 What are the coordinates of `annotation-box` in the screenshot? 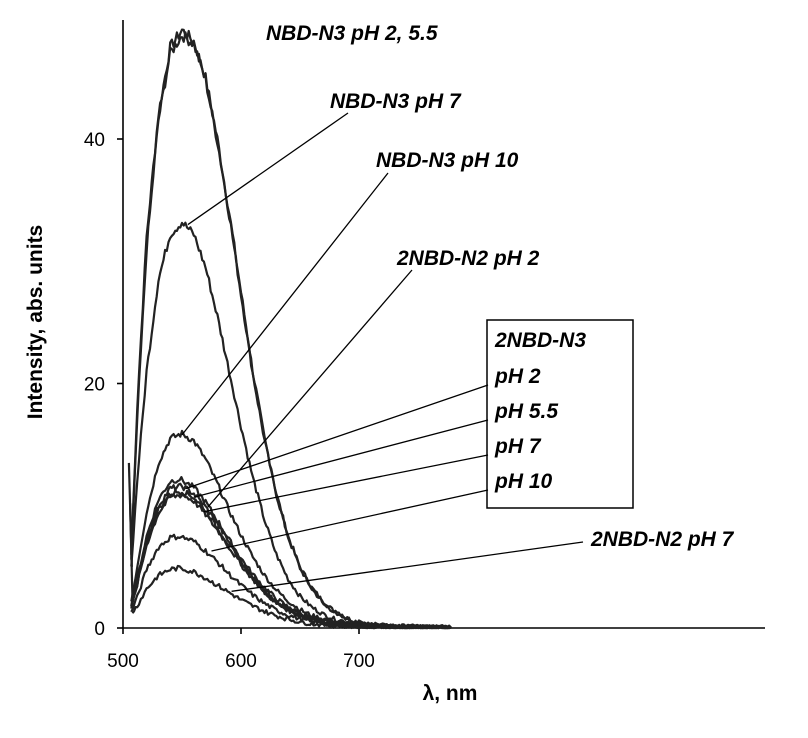 It's located at (560, 414).